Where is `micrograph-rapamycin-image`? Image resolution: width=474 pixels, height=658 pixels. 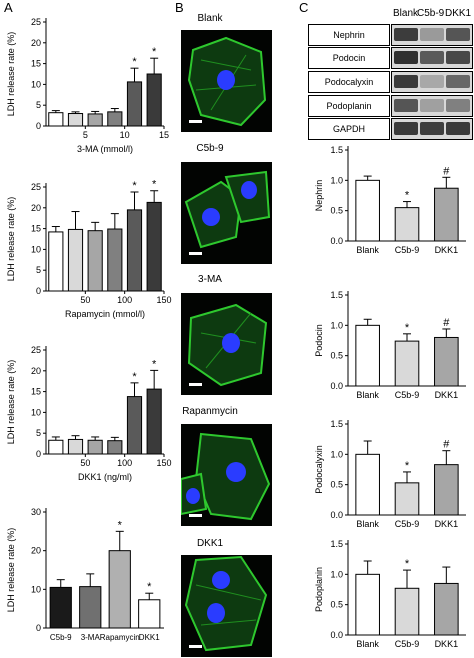 micrograph-rapamycin-image is located at coordinates (226, 476).